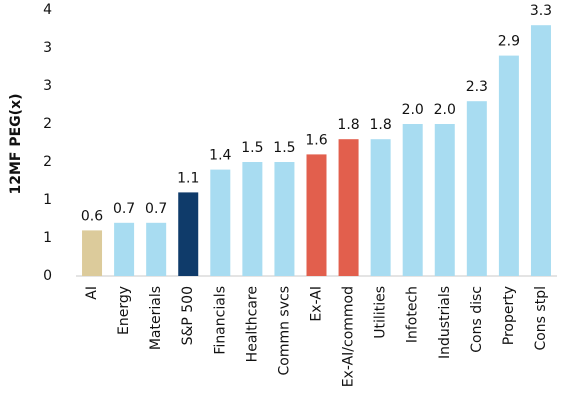 Image resolution: width=561 pixels, height=417 pixels. What do you see at coordinates (316, 140) in the screenshot?
I see `data-label: 1.6` at bounding box center [316, 140].